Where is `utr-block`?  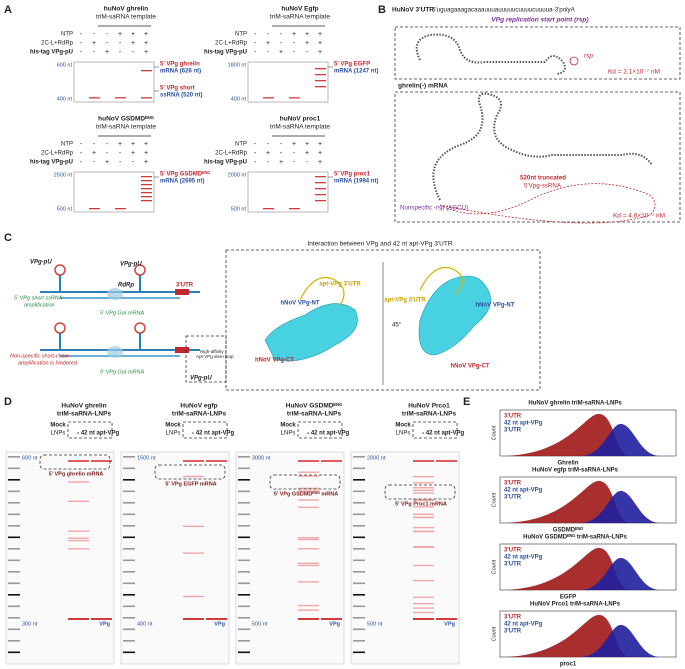
utr-block is located at coordinates (182, 350).